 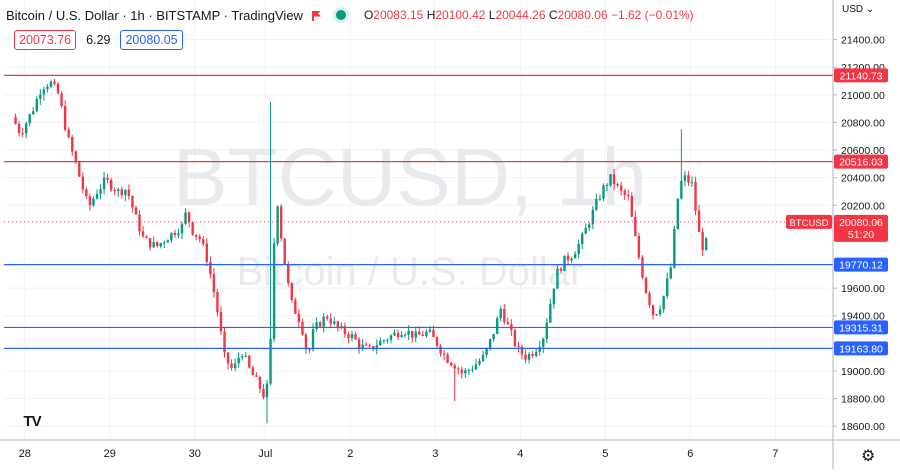 What do you see at coordinates (861, 163) in the screenshot?
I see `level-tag-label: 20516.03` at bounding box center [861, 163].